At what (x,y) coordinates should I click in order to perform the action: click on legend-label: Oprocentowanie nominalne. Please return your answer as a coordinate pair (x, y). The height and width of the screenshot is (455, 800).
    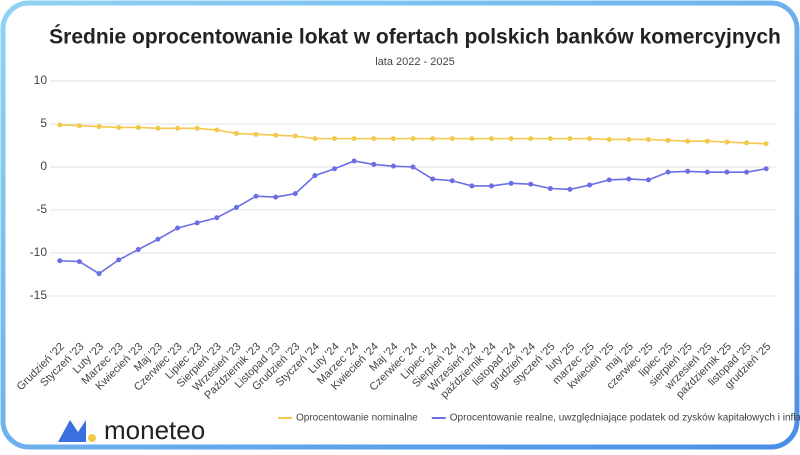
    Looking at the image, I should click on (357, 418).